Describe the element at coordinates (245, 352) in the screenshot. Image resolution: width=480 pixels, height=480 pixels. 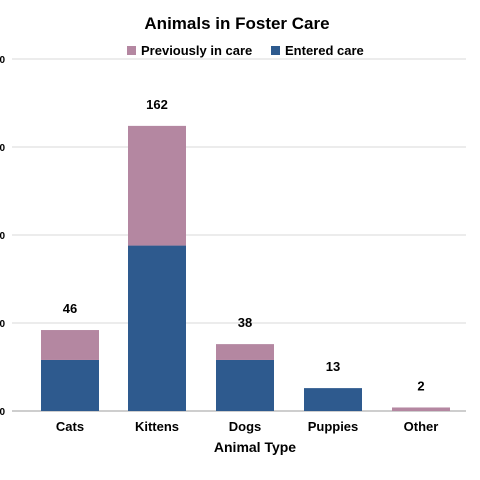
I see `bar-previously-in-care-dogs` at that location.